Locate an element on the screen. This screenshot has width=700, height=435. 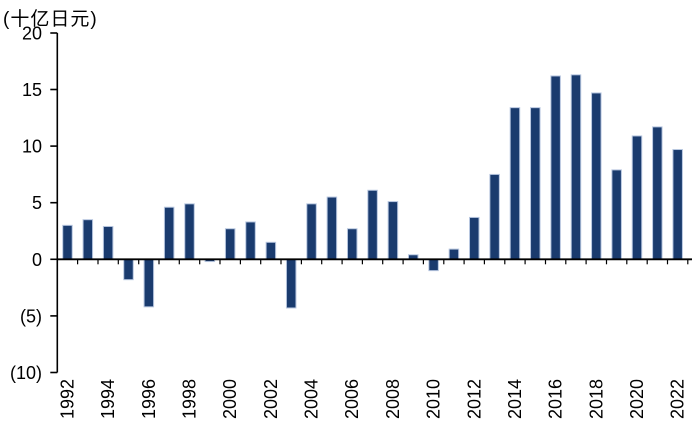
bar-2003 is located at coordinates (291, 283).